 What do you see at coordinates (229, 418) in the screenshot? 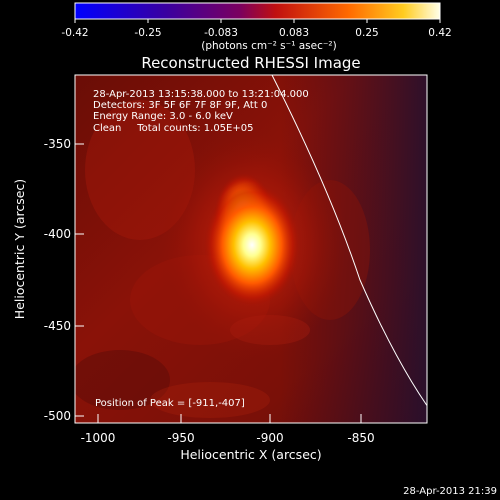
I see `x-axis-ticks` at bounding box center [229, 418].